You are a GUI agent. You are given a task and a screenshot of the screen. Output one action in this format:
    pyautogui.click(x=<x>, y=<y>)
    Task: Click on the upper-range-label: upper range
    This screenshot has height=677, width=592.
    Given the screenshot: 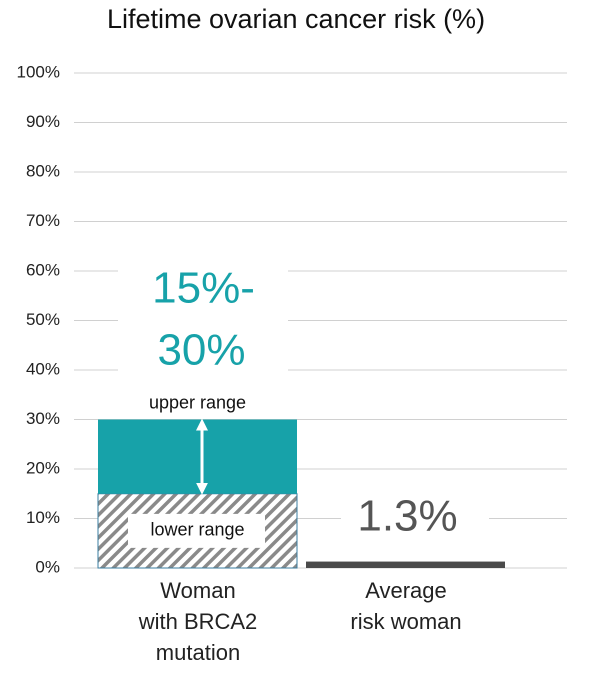 What is the action you would take?
    pyautogui.click(x=197, y=402)
    